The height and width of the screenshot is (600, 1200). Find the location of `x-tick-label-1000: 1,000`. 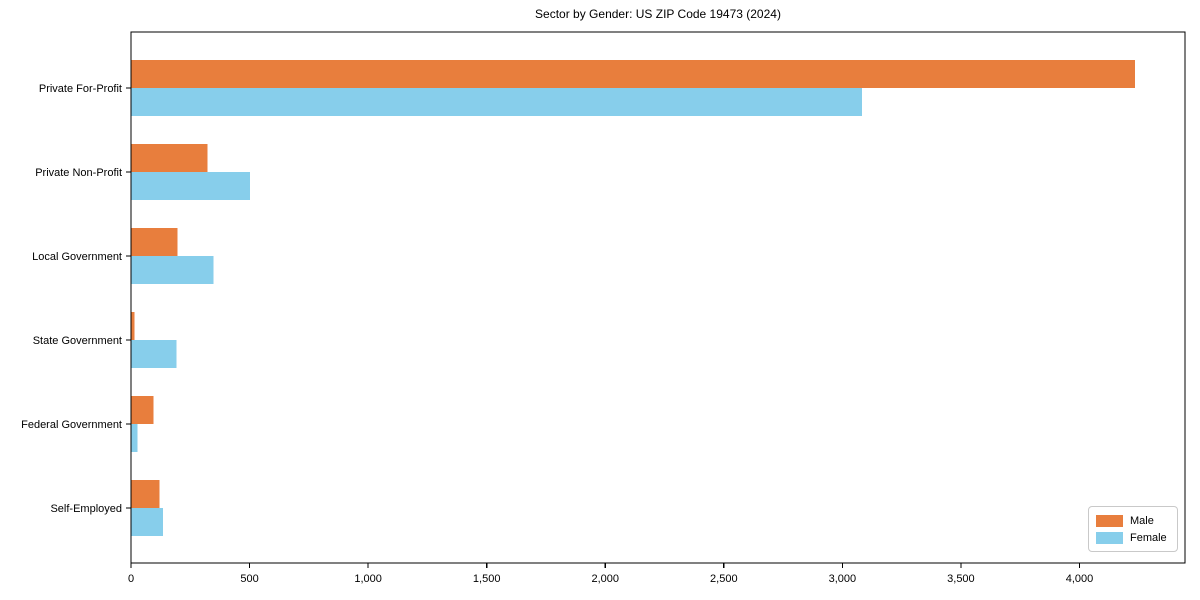

x-tick-label-1000: 1,000 is located at coordinates (368, 579).